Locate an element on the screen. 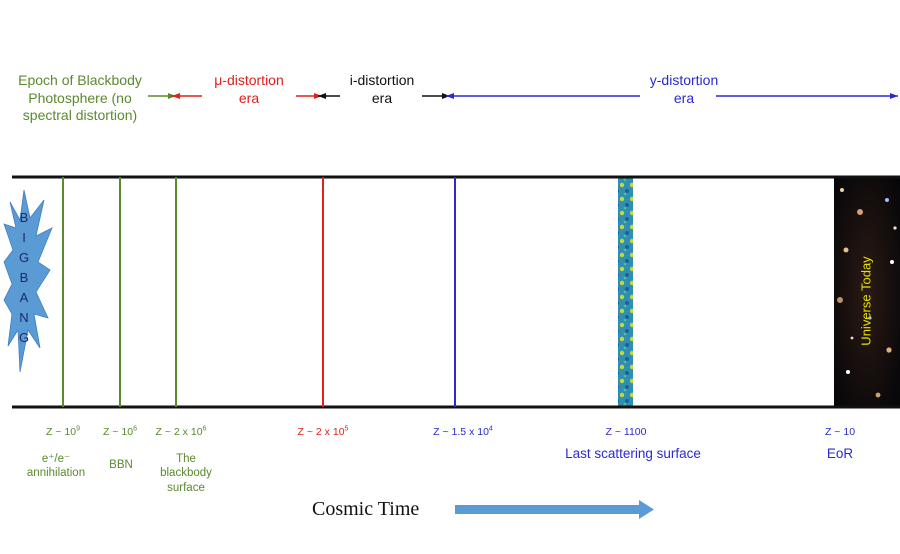 The height and width of the screenshot is (554, 900). event-label-bbn: BBN is located at coordinates (121, 465).